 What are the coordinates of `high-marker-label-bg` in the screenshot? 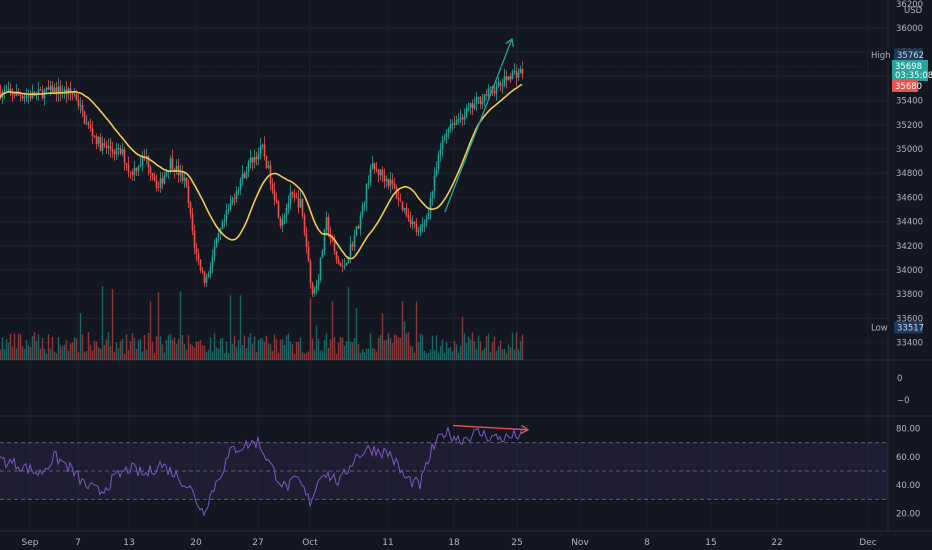 It's located at (881, 54).